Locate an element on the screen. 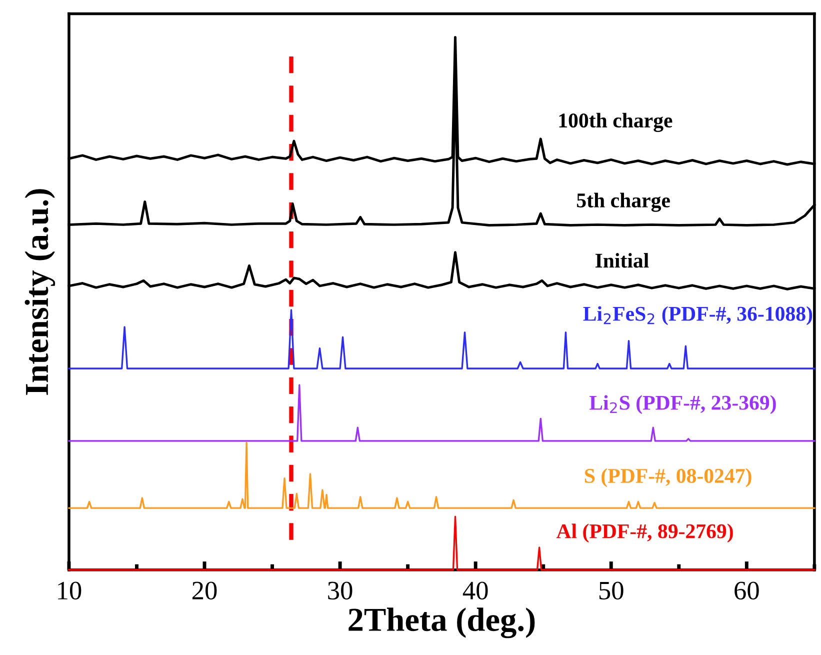 This screenshot has width=821, height=655. series-label: Li$_{2}$FeS$_{2}$ (PDF-#, 36-1088) is located at coordinates (697, 316).